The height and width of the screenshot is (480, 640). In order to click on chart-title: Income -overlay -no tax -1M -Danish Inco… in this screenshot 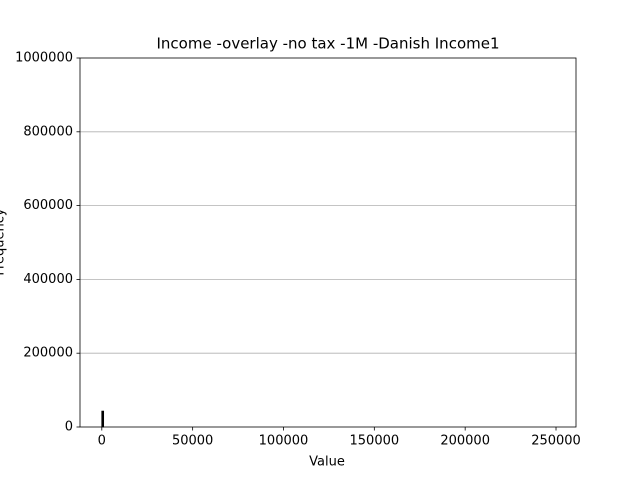, I will do `click(327, 44)`.